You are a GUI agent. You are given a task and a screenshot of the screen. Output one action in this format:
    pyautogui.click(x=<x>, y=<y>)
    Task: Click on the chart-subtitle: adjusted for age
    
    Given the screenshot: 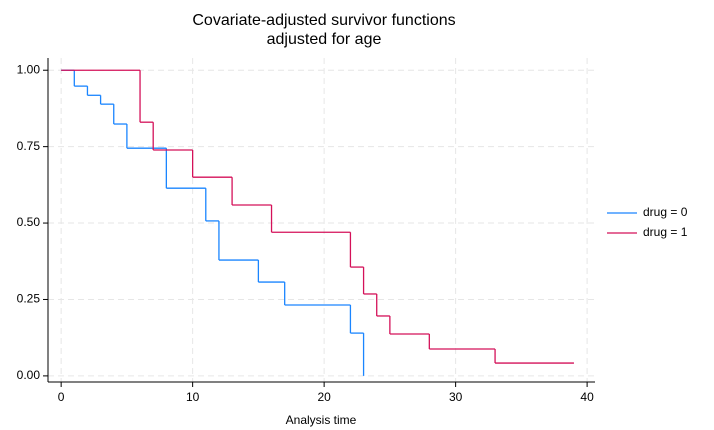 What is the action you would take?
    pyautogui.click(x=324, y=39)
    